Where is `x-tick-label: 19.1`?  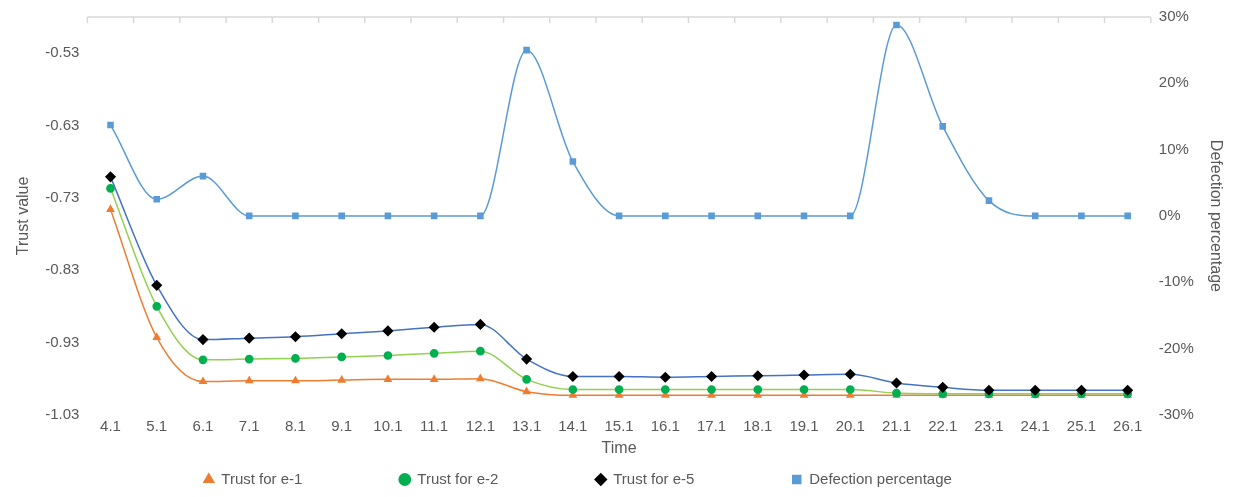
x-tick-label: 19.1 is located at coordinates (804, 425).